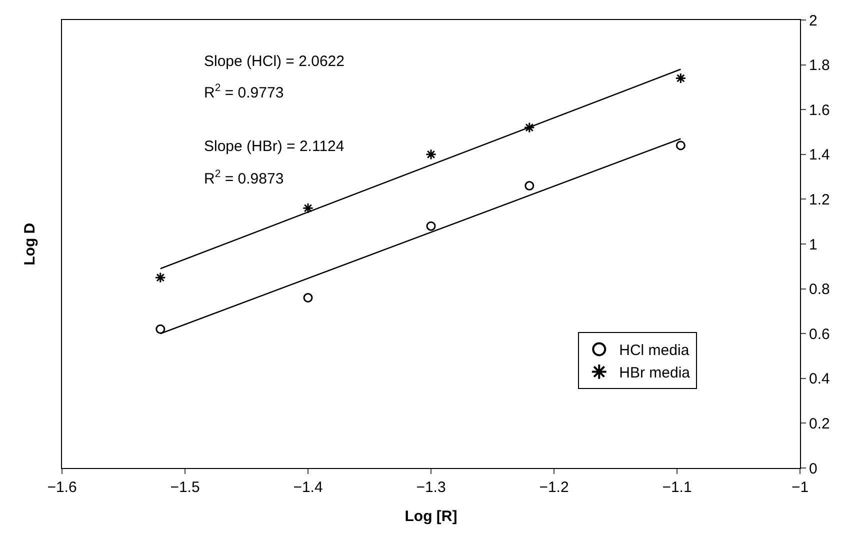  I want to click on x-axis-title: Log [R], so click(431, 516).